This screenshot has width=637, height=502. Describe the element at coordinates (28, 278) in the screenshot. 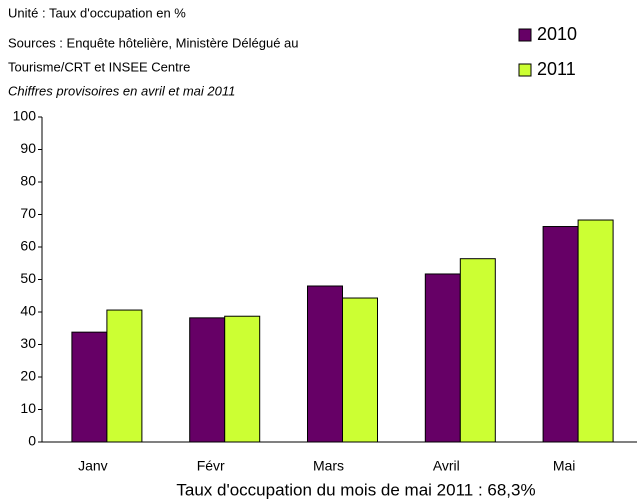

I see `y-tick-label: 50` at that location.